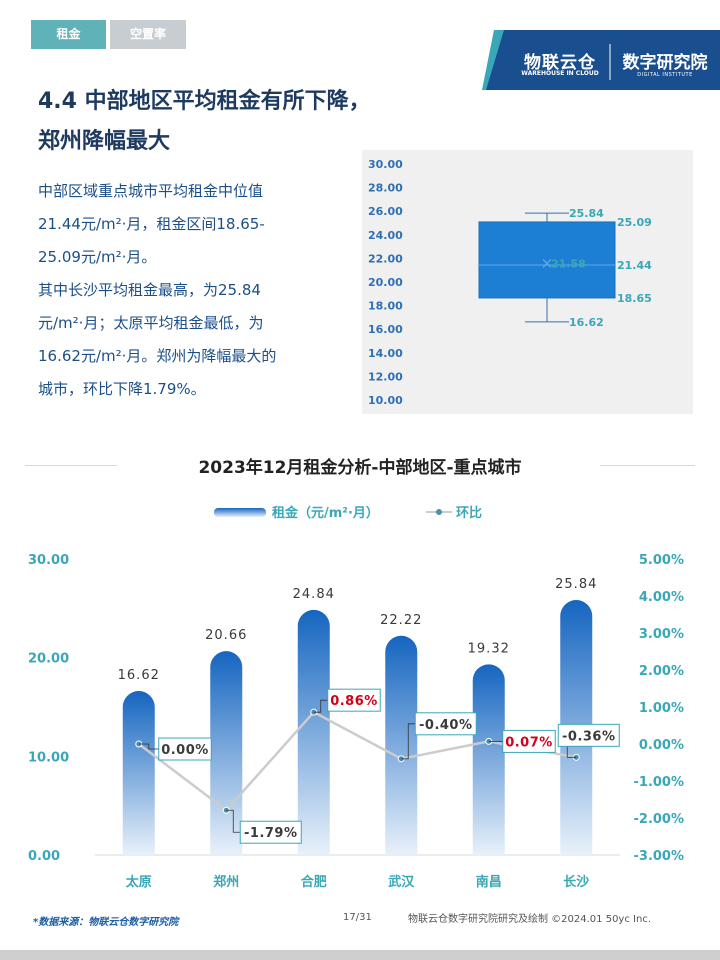  Describe the element at coordinates (226, 882) in the screenshot. I see `category-label: 郑州` at that location.